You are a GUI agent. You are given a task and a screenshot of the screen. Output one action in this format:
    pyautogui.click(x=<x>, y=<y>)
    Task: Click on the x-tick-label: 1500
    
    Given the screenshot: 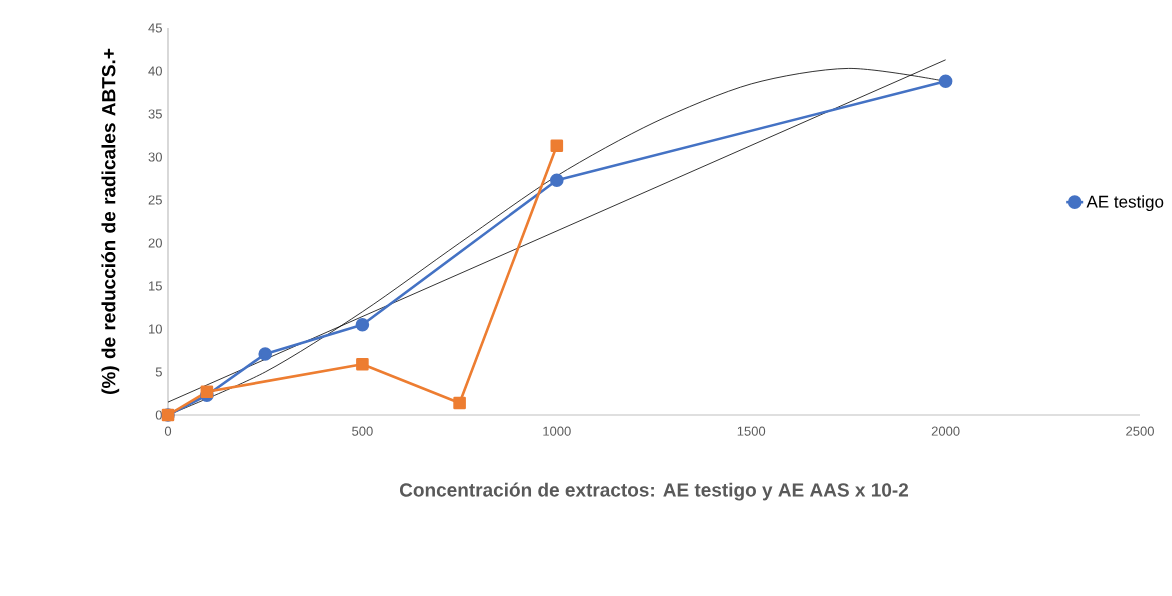 What is the action you would take?
    pyautogui.click(x=751, y=431)
    